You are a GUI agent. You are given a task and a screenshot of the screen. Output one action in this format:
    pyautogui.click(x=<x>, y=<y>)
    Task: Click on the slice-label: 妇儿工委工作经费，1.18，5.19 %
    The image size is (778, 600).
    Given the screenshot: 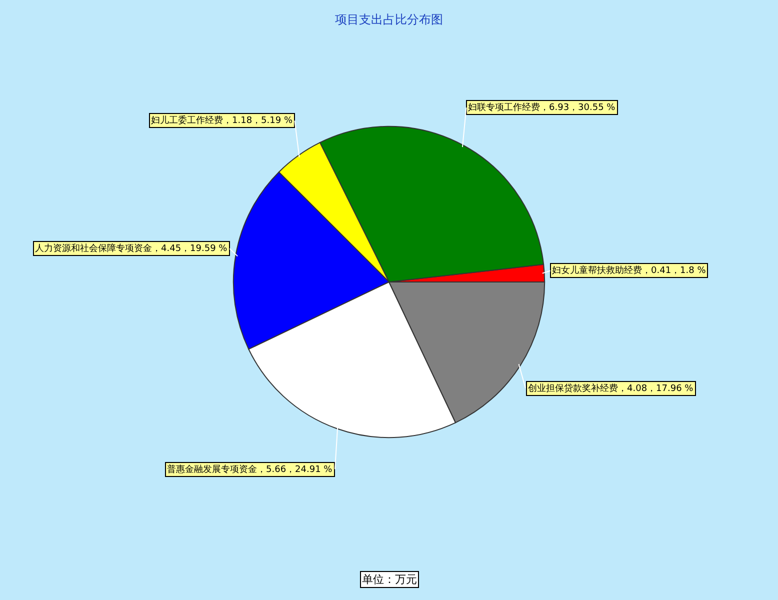 What is the action you would take?
    pyautogui.click(x=222, y=120)
    